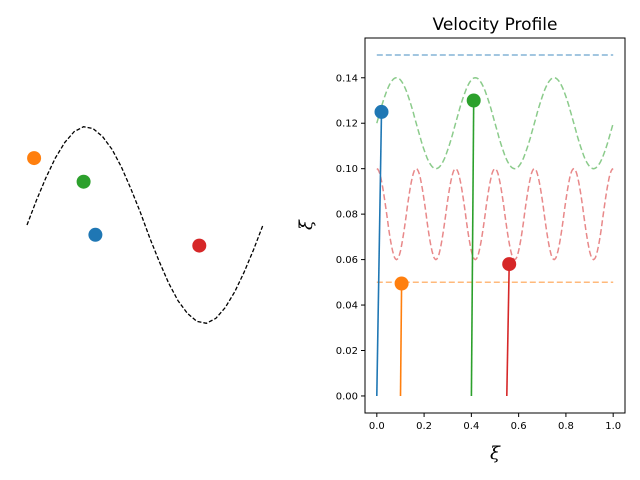  I want to click on x-axis-label: ξ, so click(495, 453).